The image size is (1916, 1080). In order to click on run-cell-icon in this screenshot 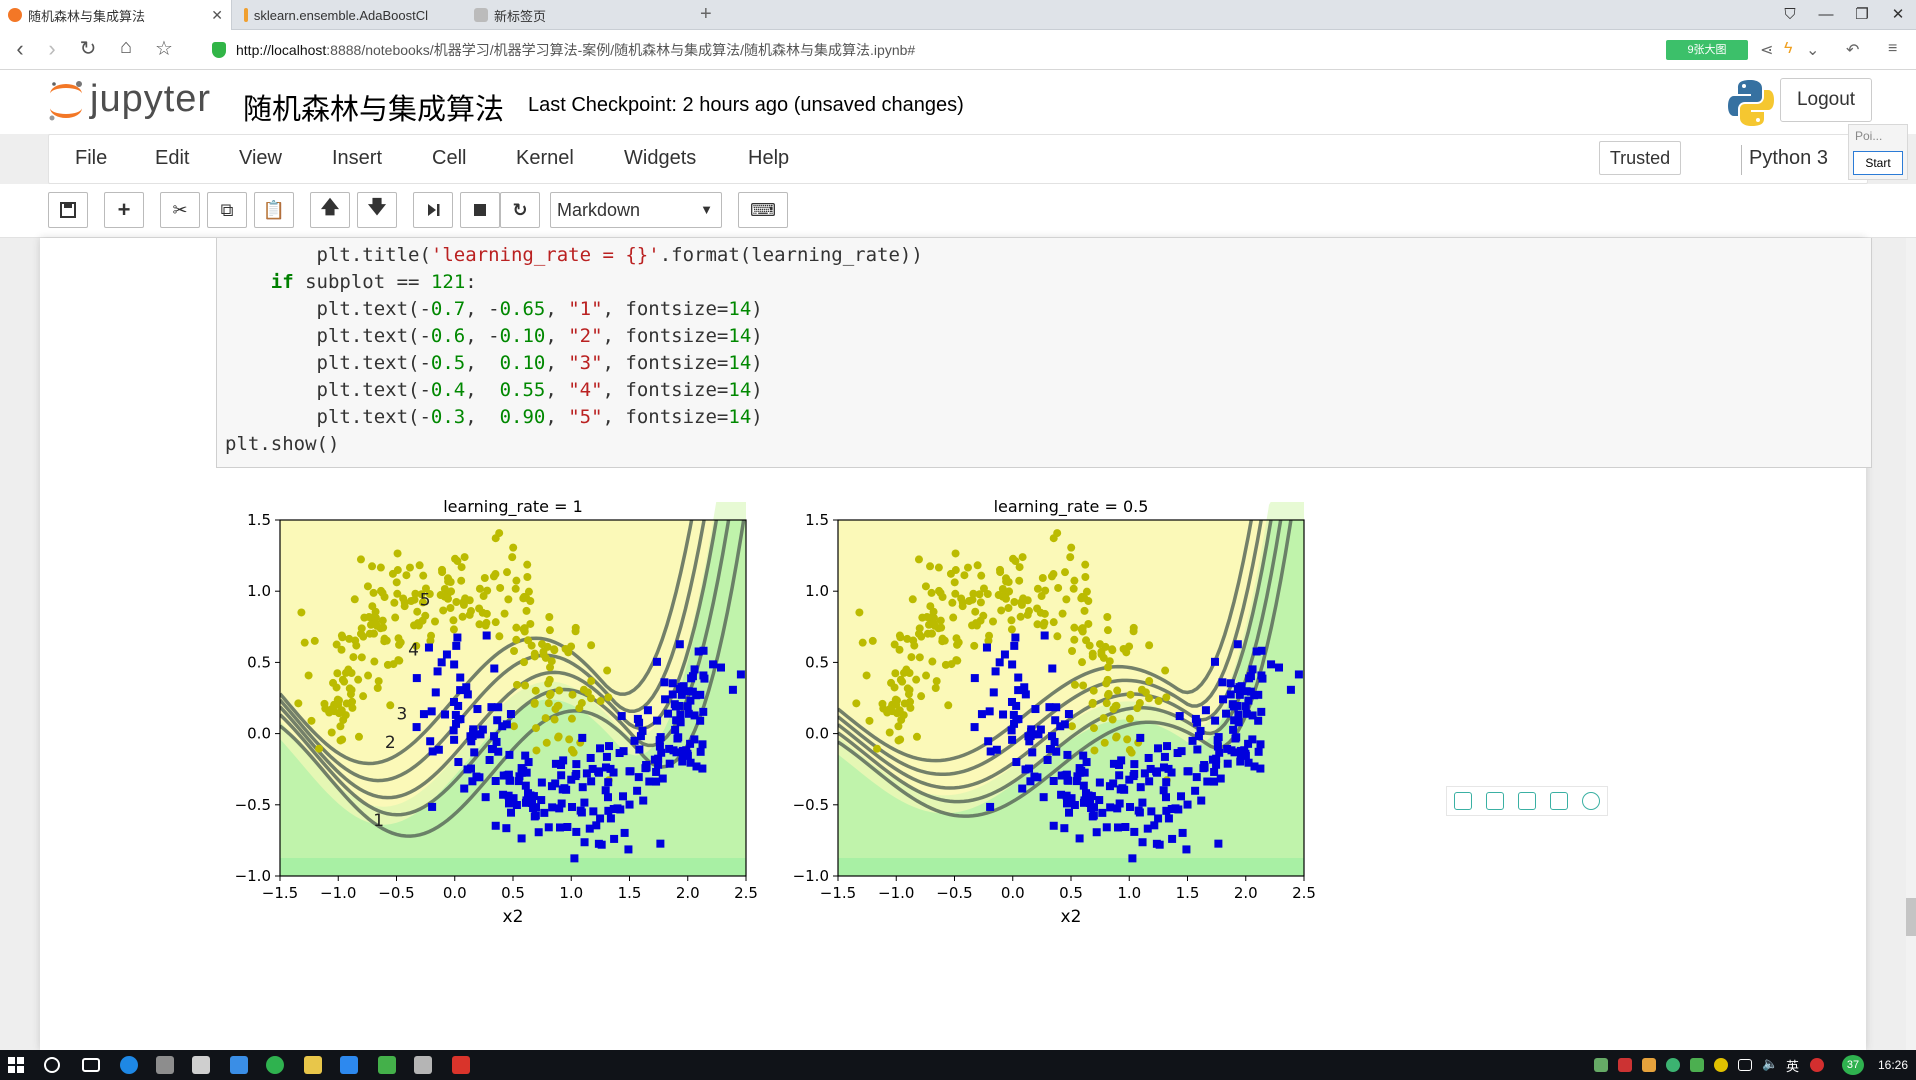, I will do `click(433, 210)`.